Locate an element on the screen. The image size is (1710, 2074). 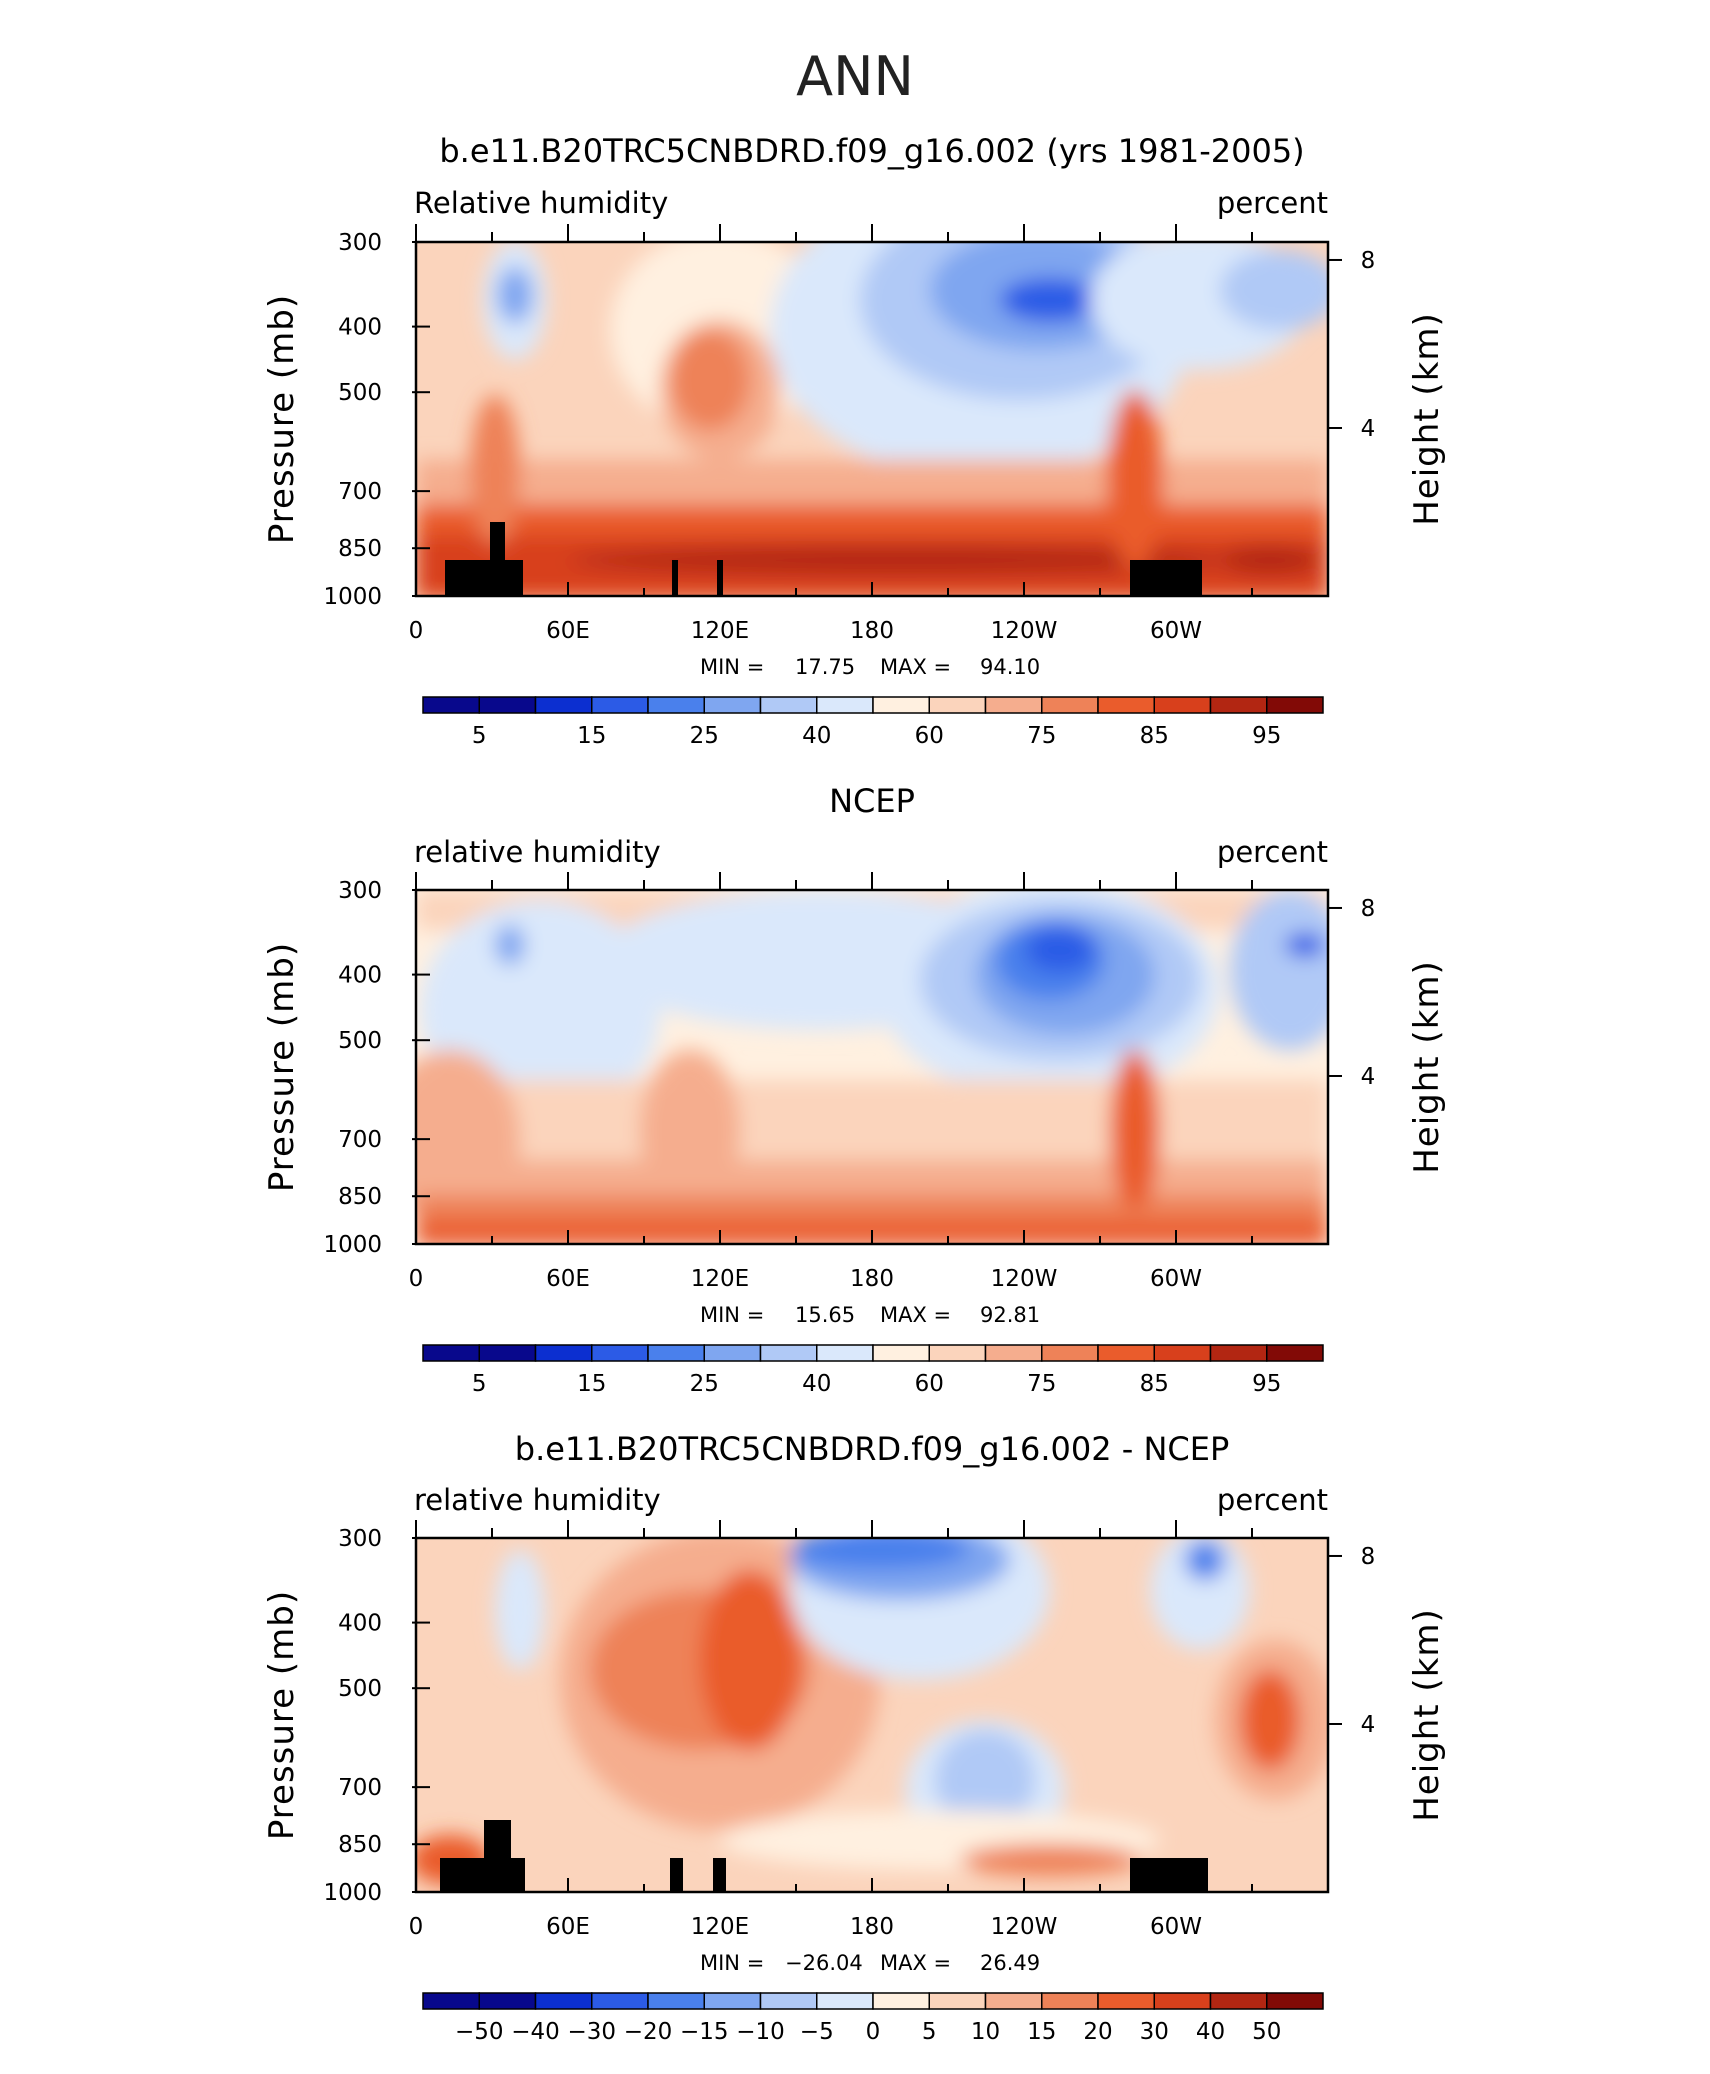
y-tick-label: 1000 is located at coordinates (352, 1893).